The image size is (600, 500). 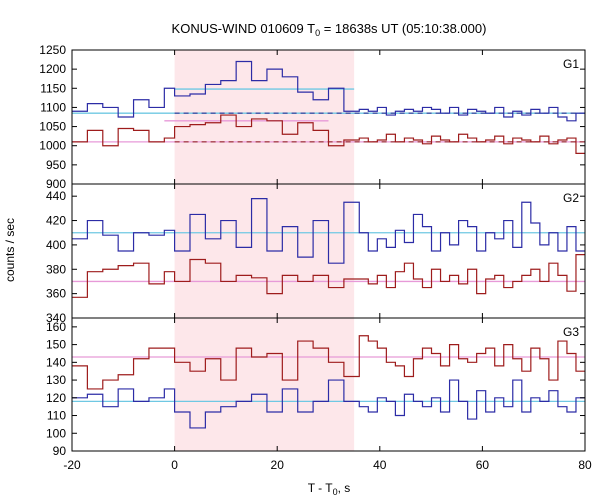 What do you see at coordinates (53, 88) in the screenshot?
I see `y-tick-label: 1150` at bounding box center [53, 88].